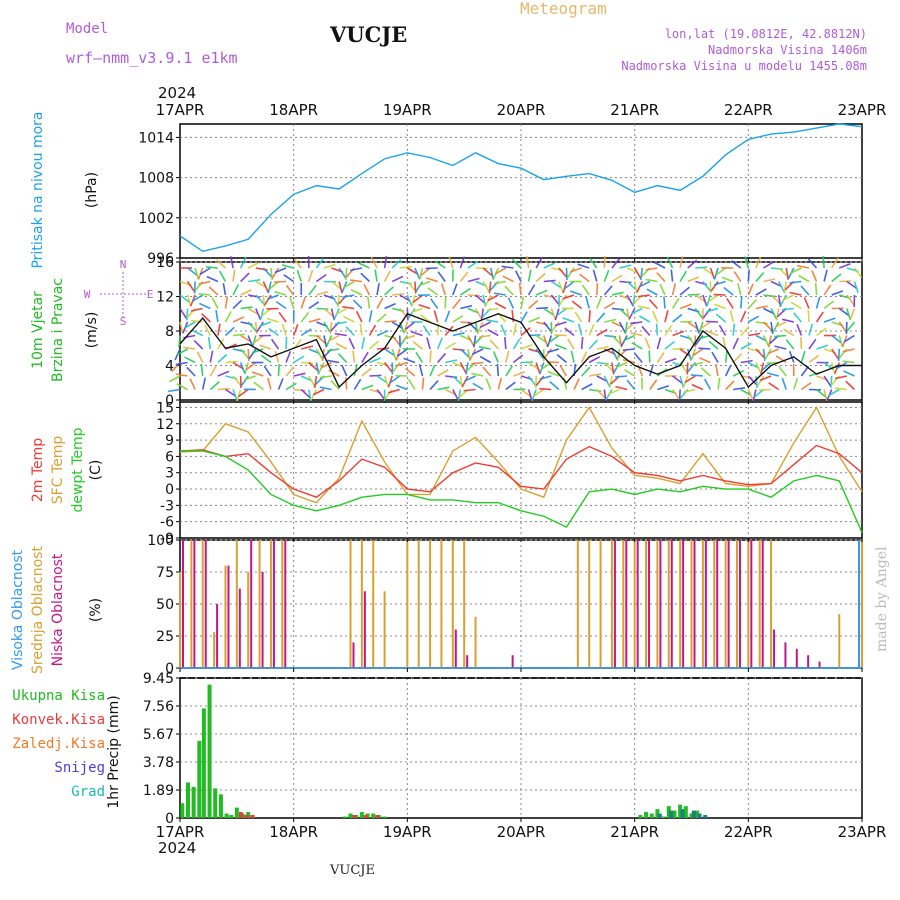  I want to click on precip-legend-0: Ukupna Kisa, so click(58, 696).